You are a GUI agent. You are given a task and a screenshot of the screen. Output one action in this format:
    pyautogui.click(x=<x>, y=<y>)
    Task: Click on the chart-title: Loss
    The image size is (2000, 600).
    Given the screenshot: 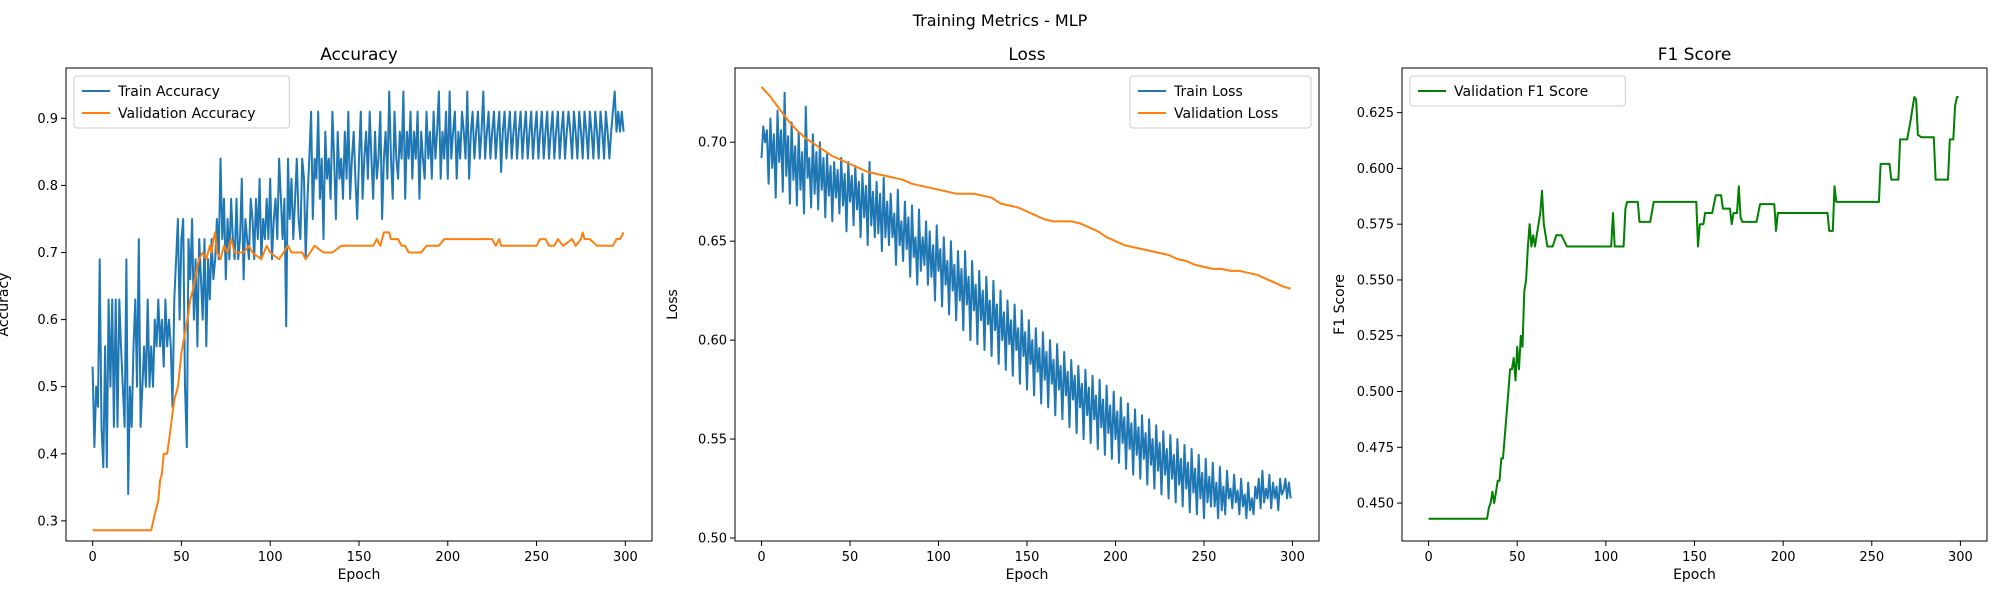 What is the action you would take?
    pyautogui.click(x=1026, y=55)
    